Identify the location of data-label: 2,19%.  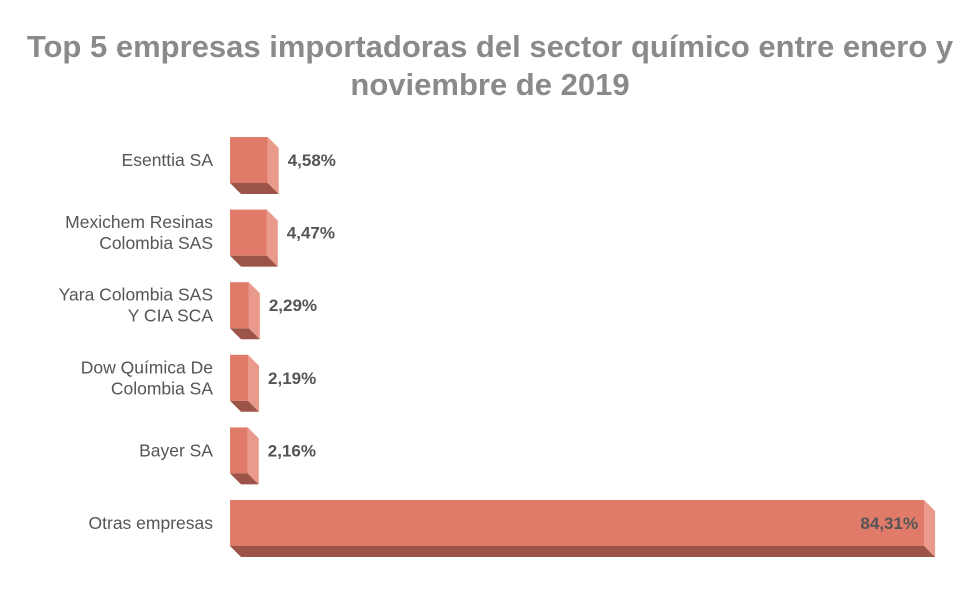
(292, 378).